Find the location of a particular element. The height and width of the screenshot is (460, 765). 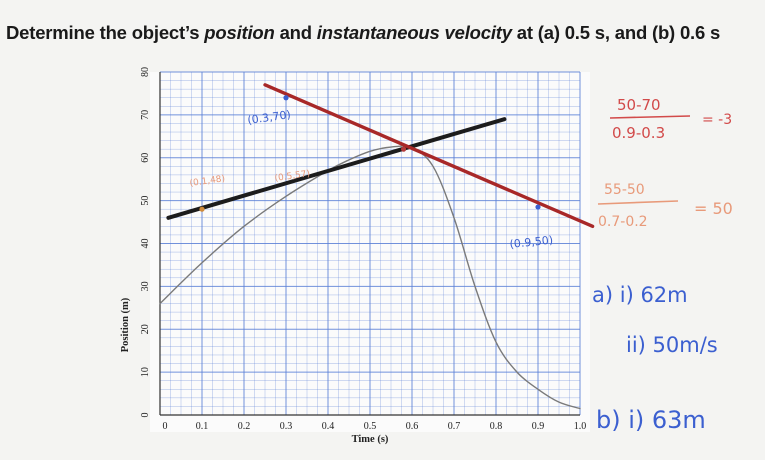

x-tick-label: 0.1 is located at coordinates (202, 426).